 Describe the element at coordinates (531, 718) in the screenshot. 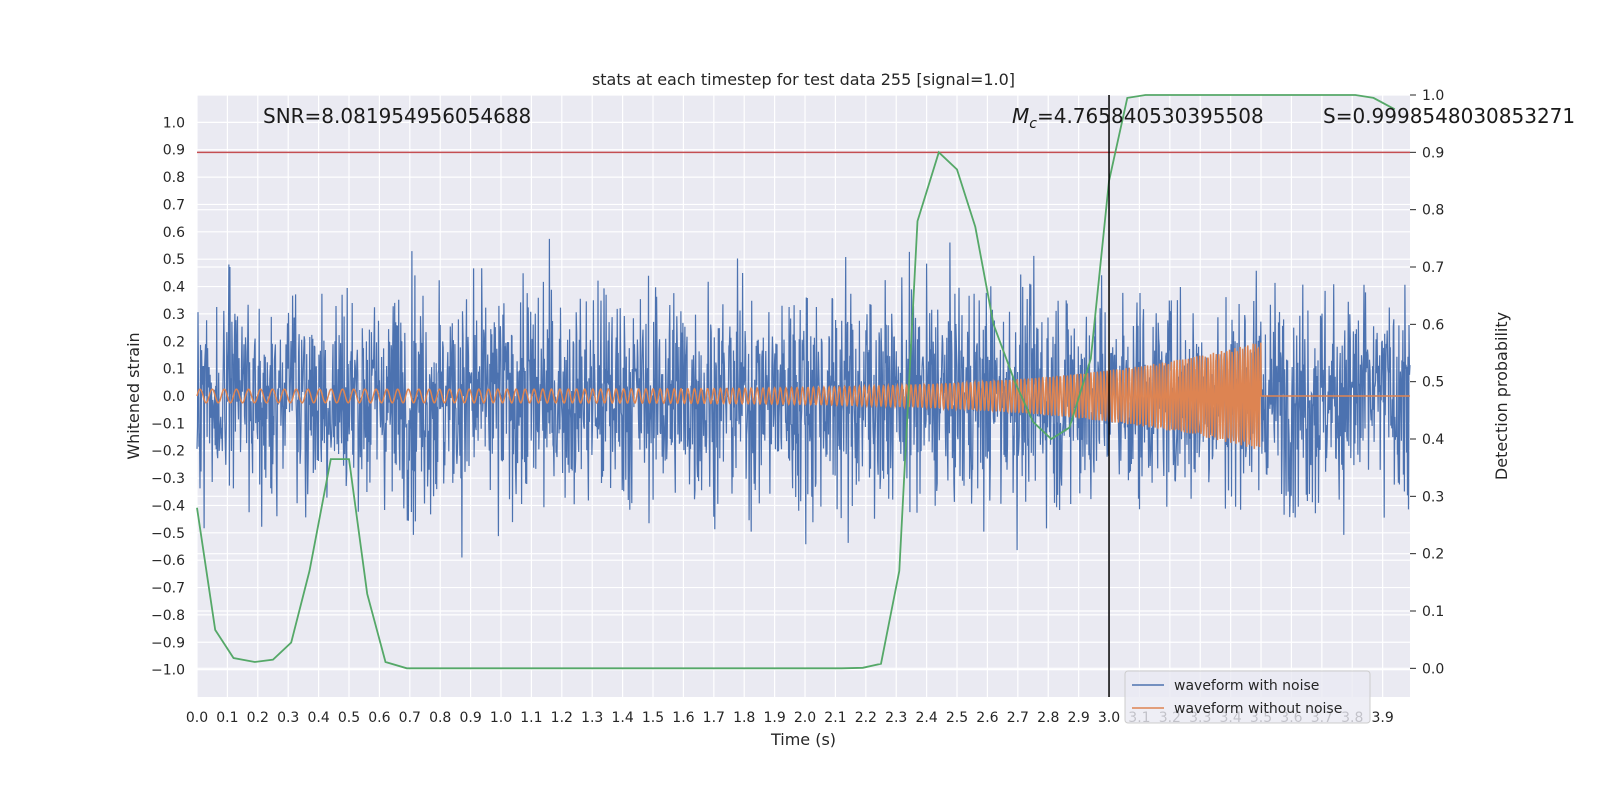

I see `x-tick-label: 1.1` at that location.